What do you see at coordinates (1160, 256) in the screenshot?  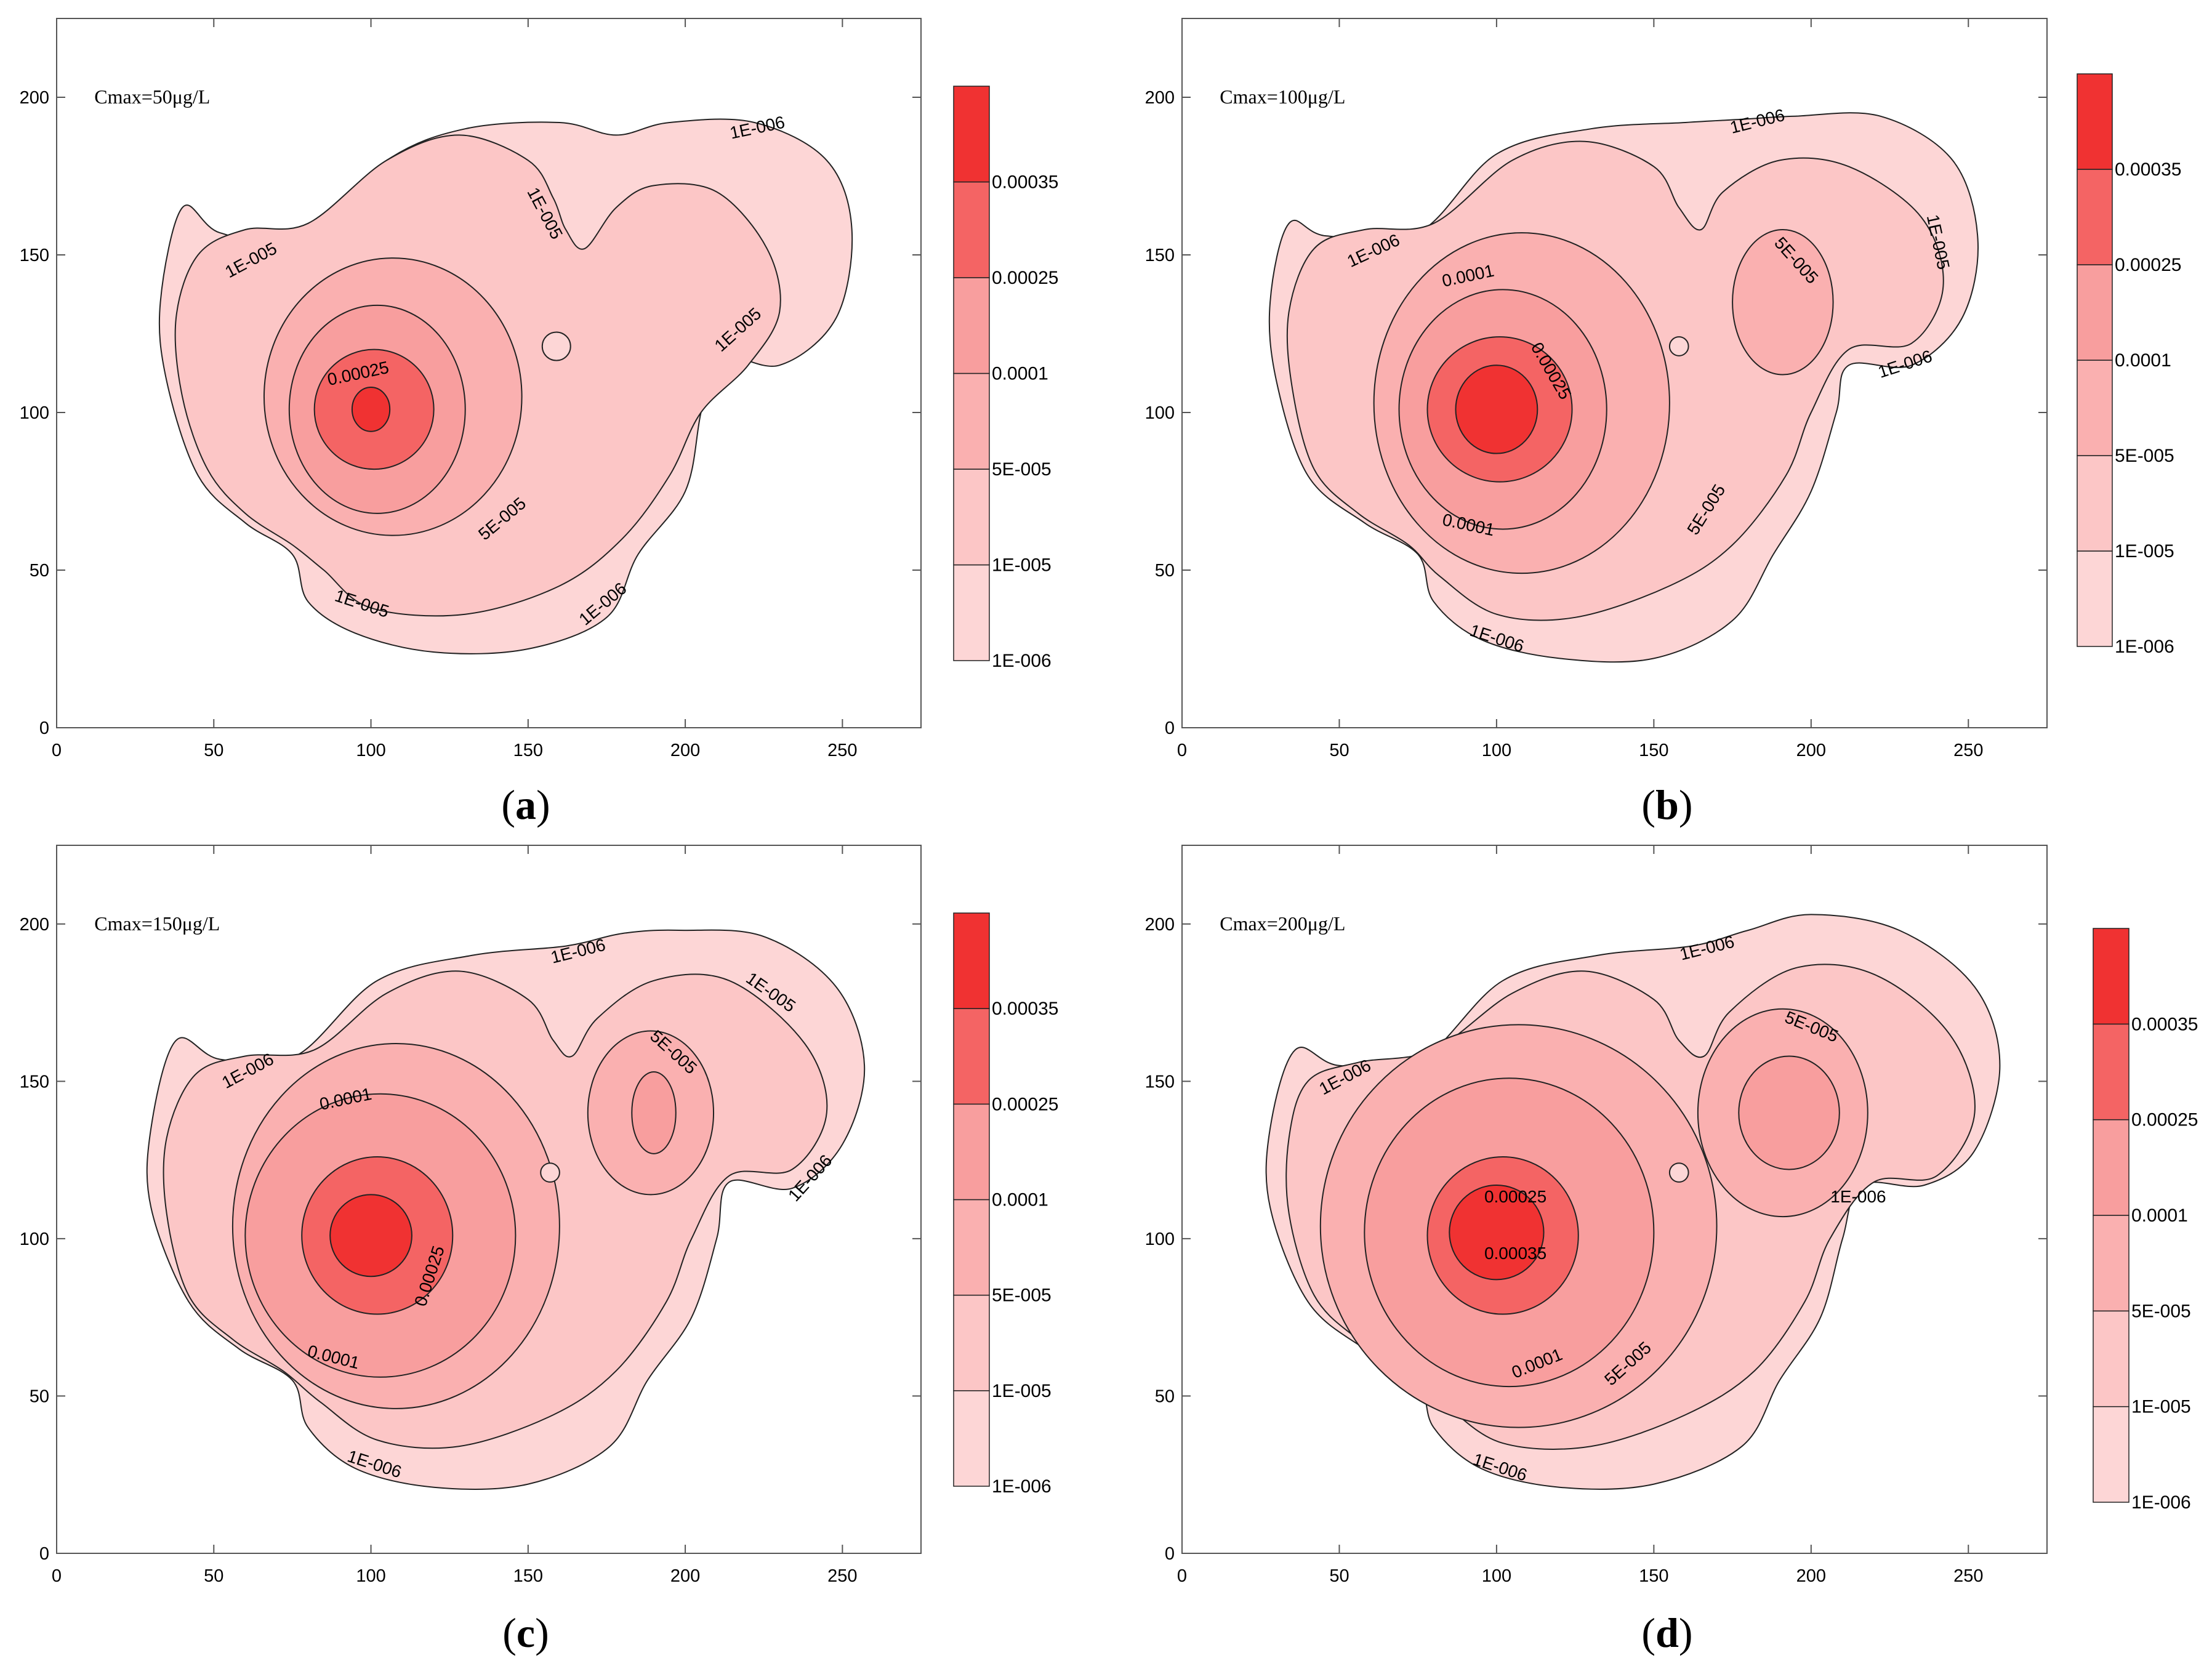 I see `panel-b-ytick-label-3: 150` at bounding box center [1160, 256].